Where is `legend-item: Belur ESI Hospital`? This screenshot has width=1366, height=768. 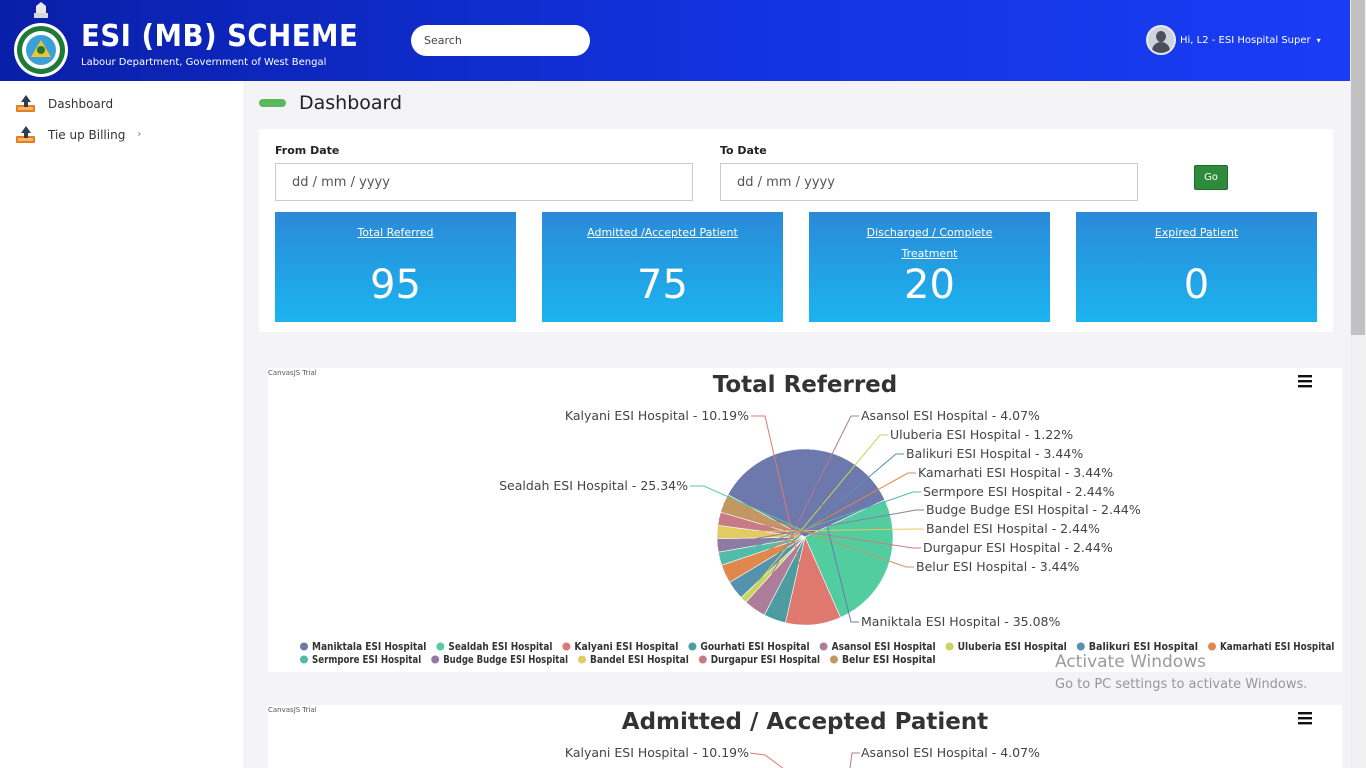 legend-item: Belur ESI Hospital is located at coordinates (883, 660).